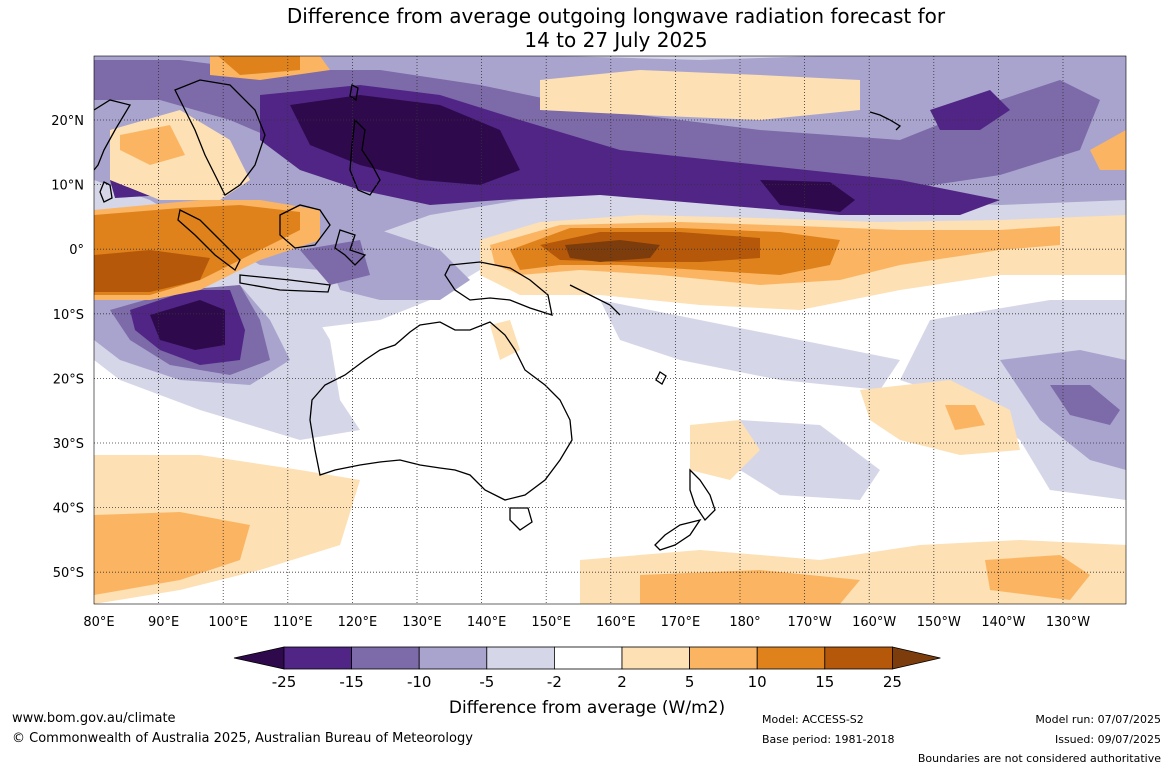  Describe the element at coordinates (725, 450) in the screenshot. I see `field-pos-light-tasman` at that location.